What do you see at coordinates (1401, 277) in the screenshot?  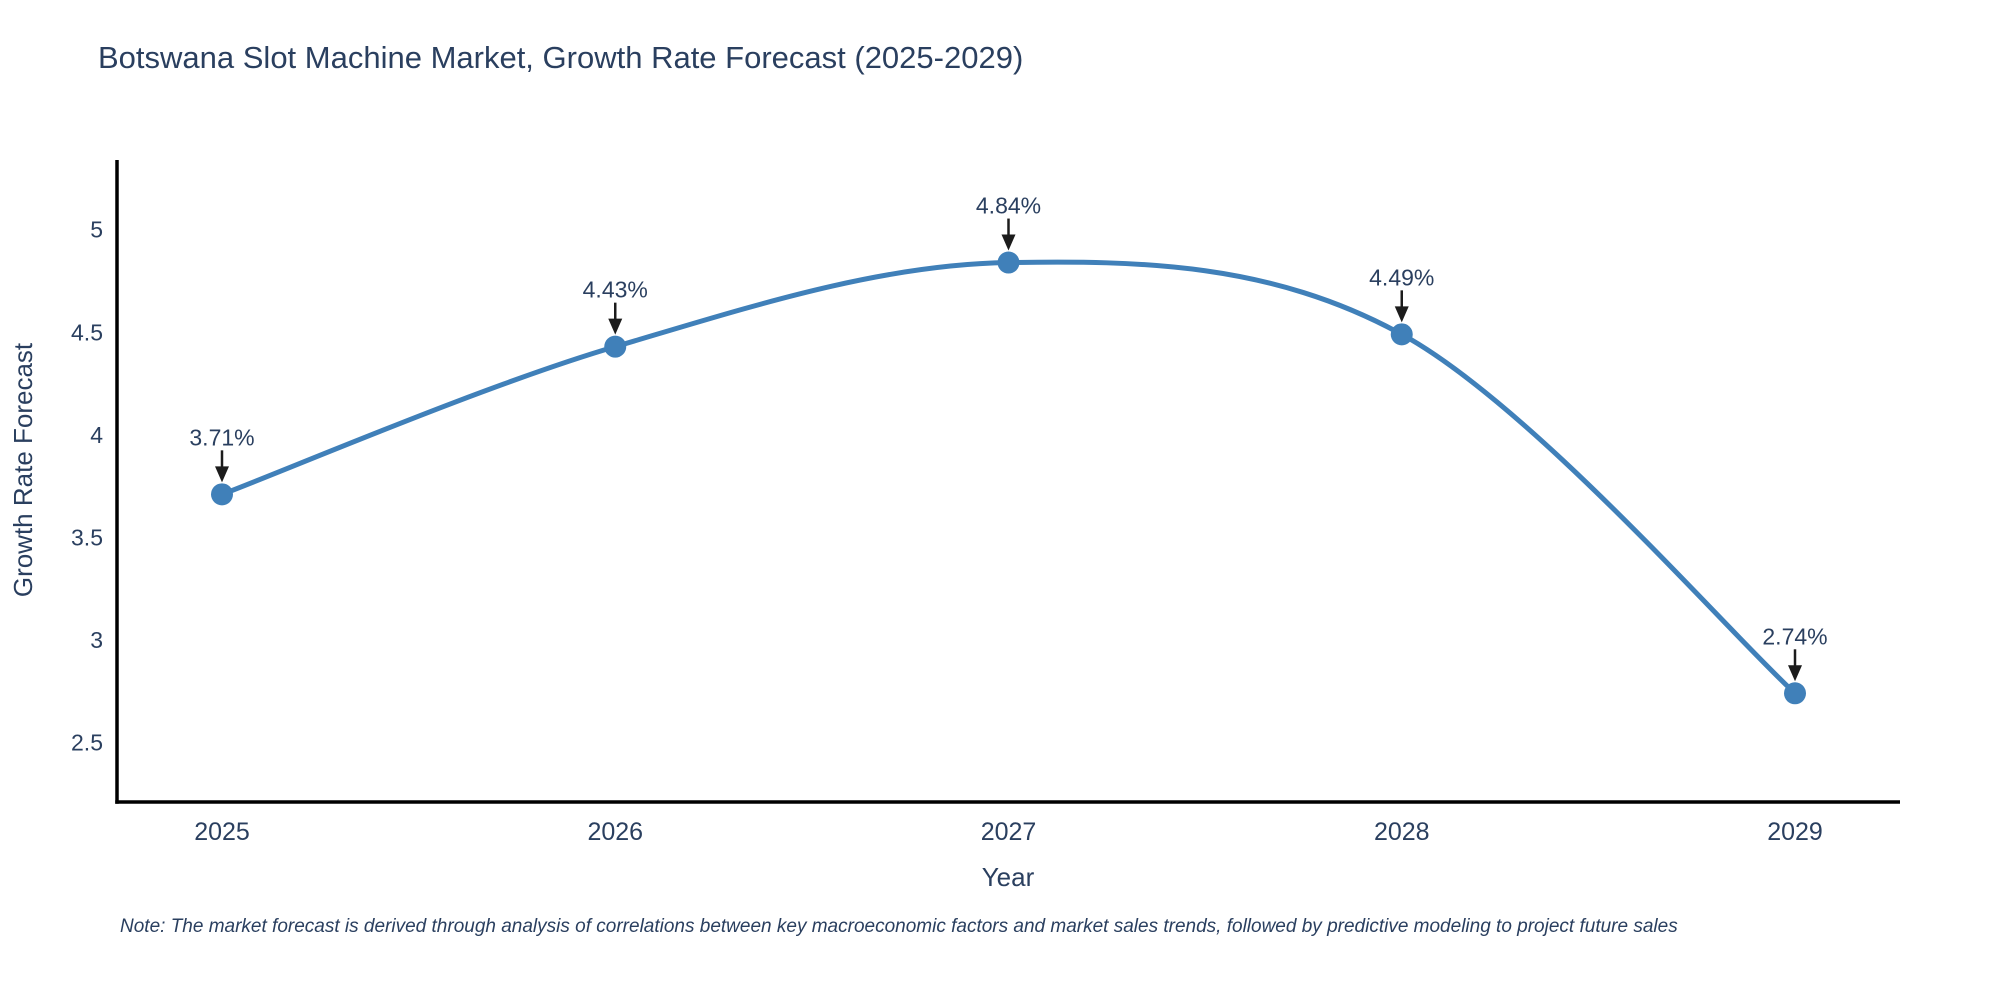 I see `point-value-label: 4.49%` at bounding box center [1401, 277].